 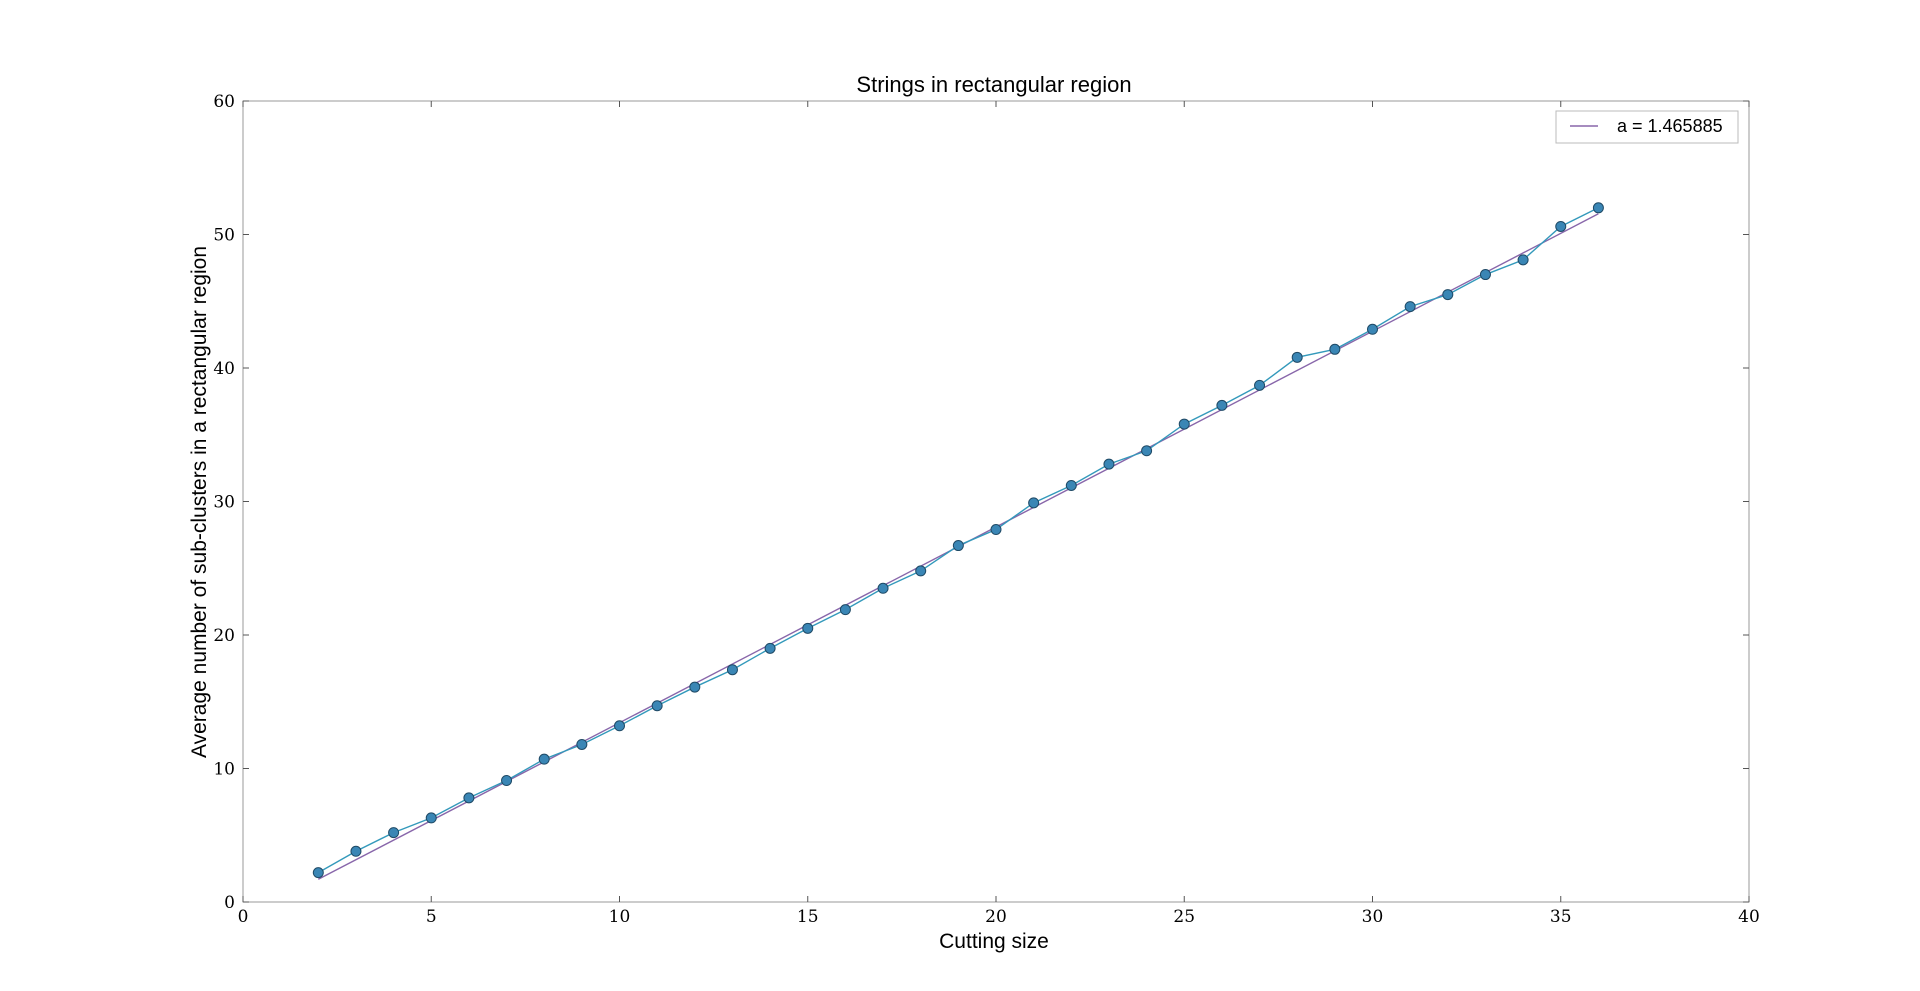 I want to click on y-tick-label: 10, so click(x=224, y=770).